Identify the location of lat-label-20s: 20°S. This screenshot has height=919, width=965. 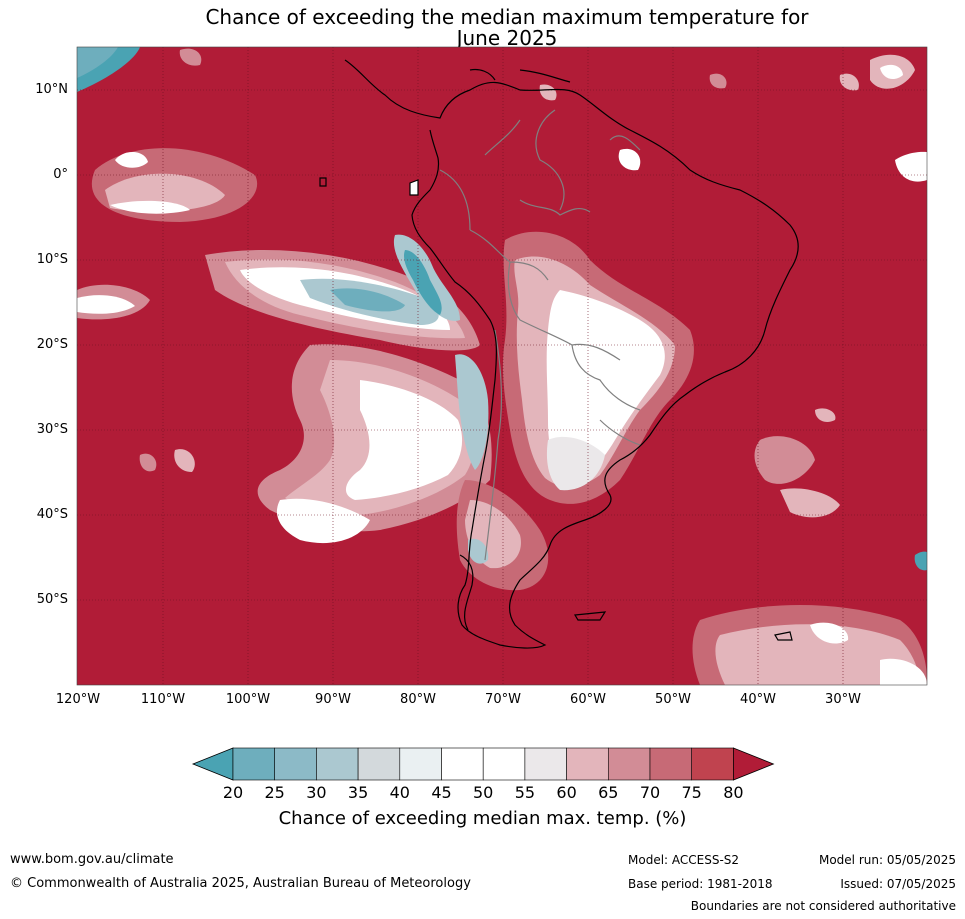
(52, 344).